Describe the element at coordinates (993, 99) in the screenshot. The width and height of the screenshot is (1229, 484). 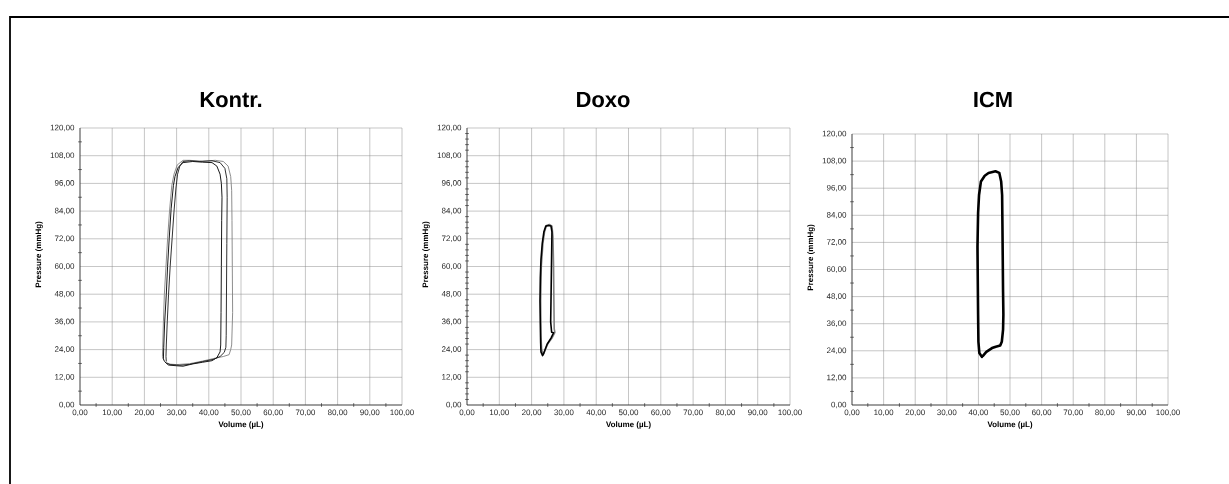
I see `chart-title: ICM` at that location.